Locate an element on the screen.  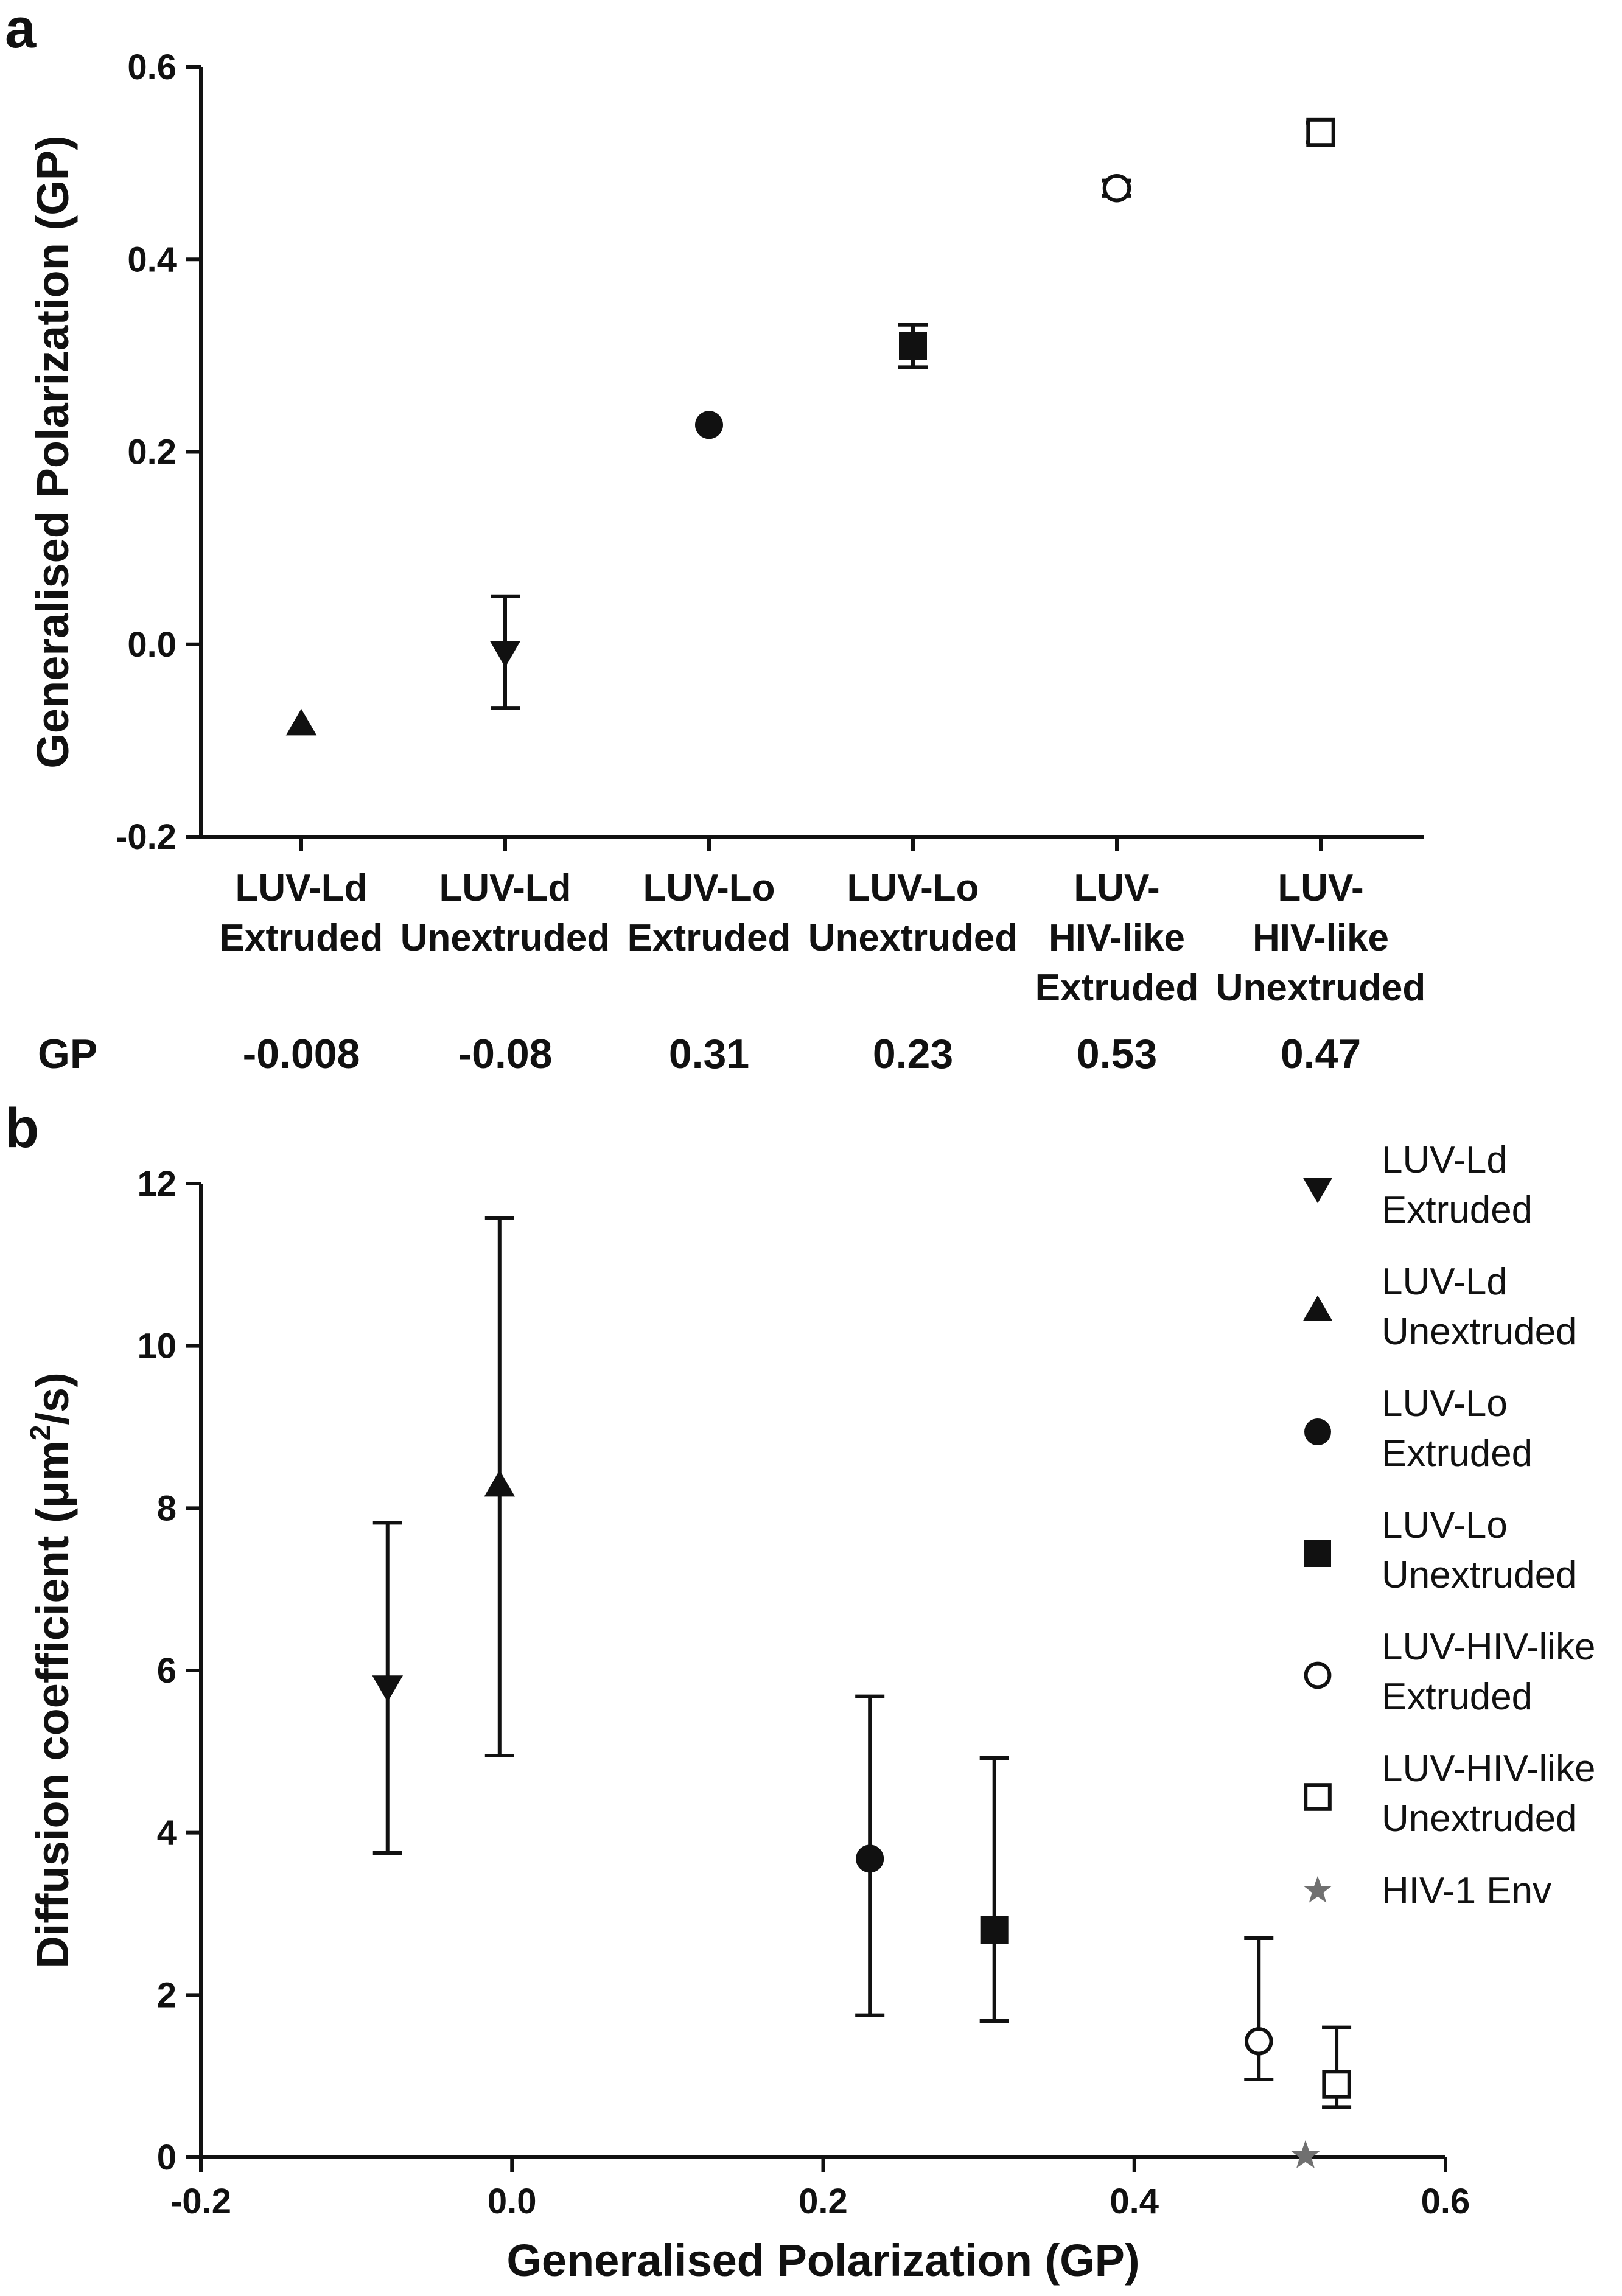
b-x-tick-label: 0.2 is located at coordinates (823, 2201).